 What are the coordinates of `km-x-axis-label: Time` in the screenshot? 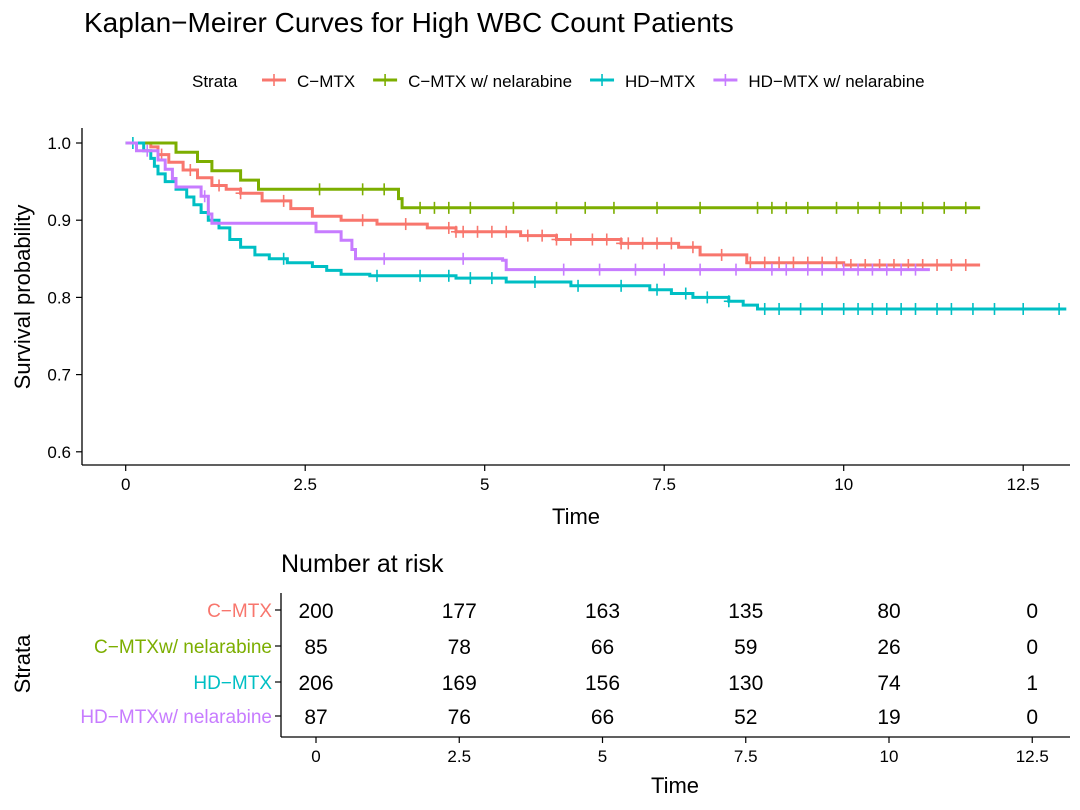 It's located at (576, 516).